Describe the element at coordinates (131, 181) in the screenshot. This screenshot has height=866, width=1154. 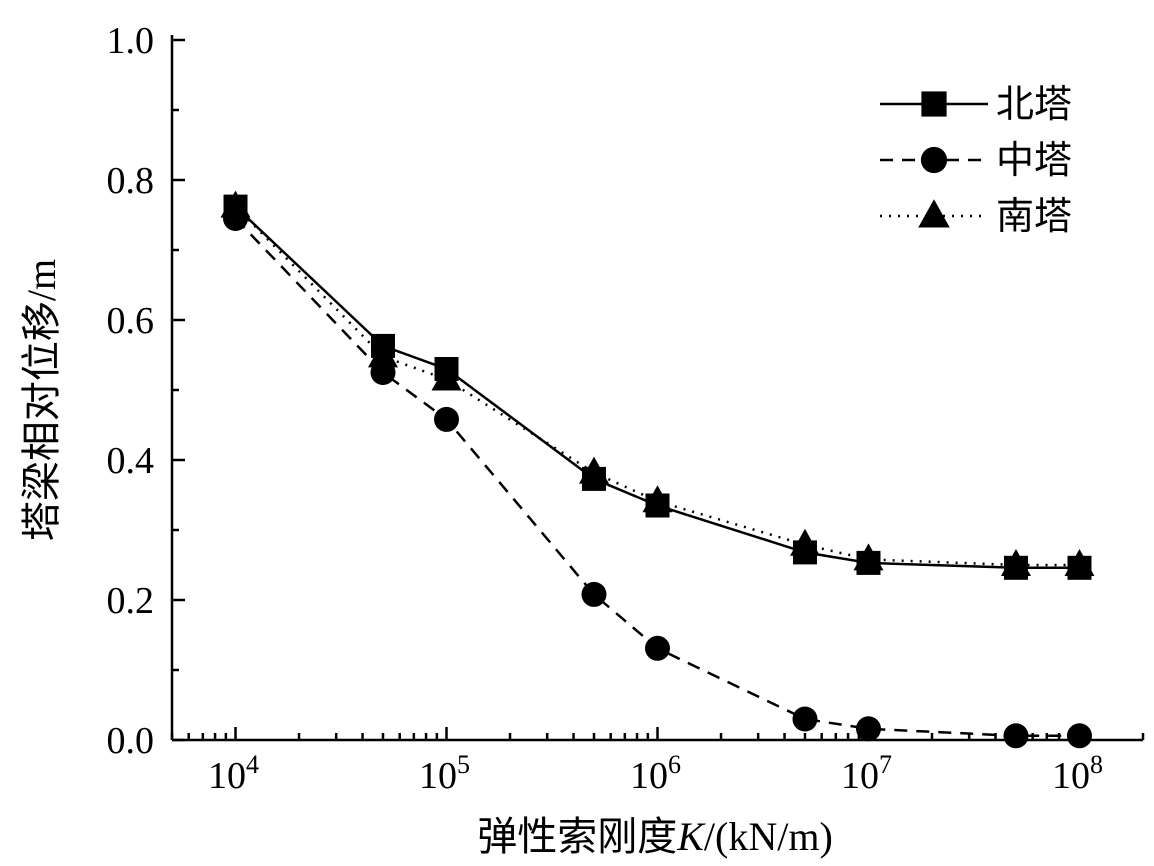
I see `y-tick-label: 0.8` at that location.